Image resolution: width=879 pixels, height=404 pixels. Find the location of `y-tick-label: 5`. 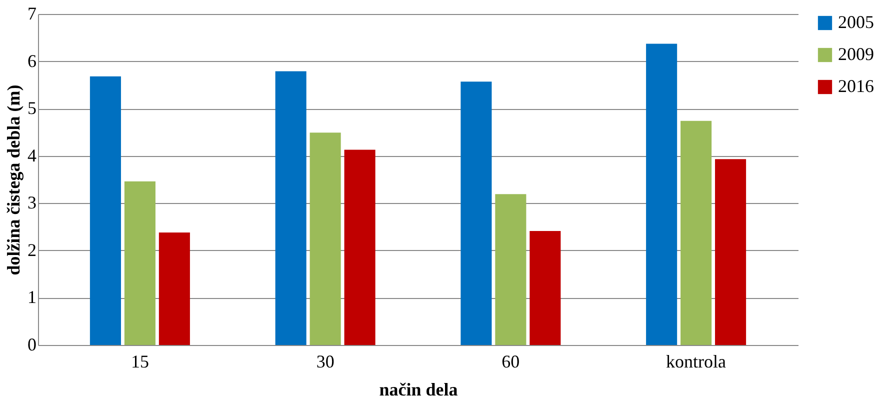

y-tick-label: 5 is located at coordinates (32, 108).